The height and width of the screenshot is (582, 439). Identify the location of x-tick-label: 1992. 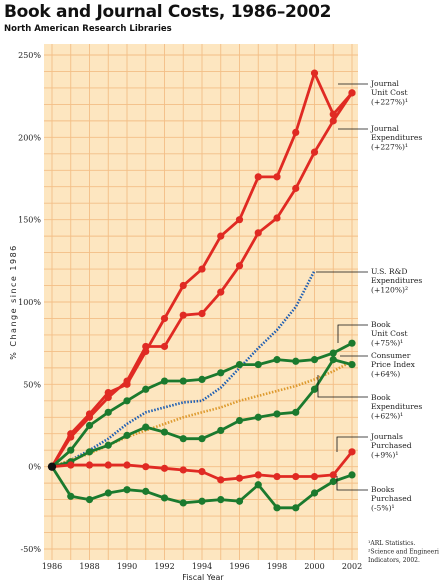
(164, 566).